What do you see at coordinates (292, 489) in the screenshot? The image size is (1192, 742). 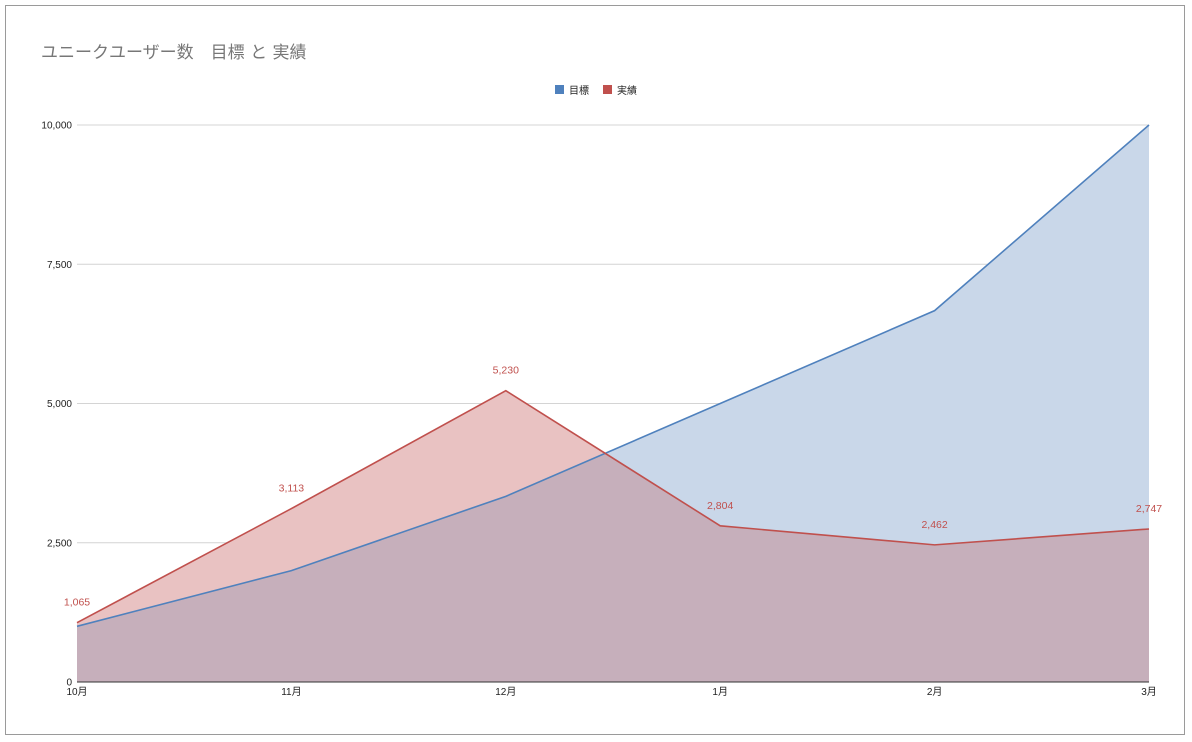 I see `data-label: 3,113` at bounding box center [292, 489].